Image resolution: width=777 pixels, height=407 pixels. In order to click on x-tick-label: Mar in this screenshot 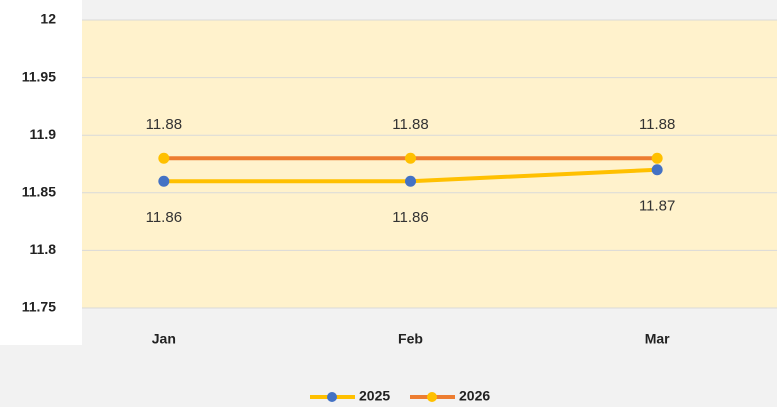, I will do `click(657, 339)`.